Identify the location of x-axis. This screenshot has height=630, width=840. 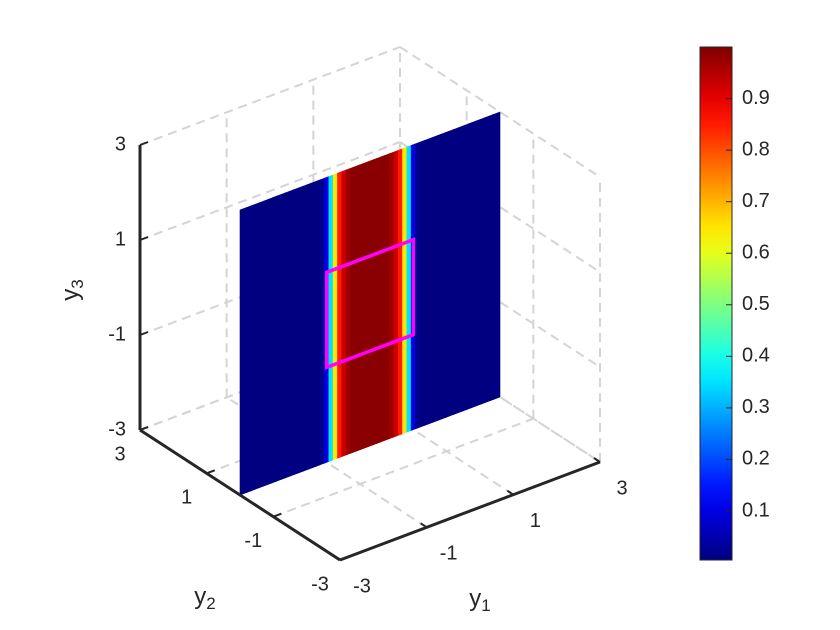
(470, 511).